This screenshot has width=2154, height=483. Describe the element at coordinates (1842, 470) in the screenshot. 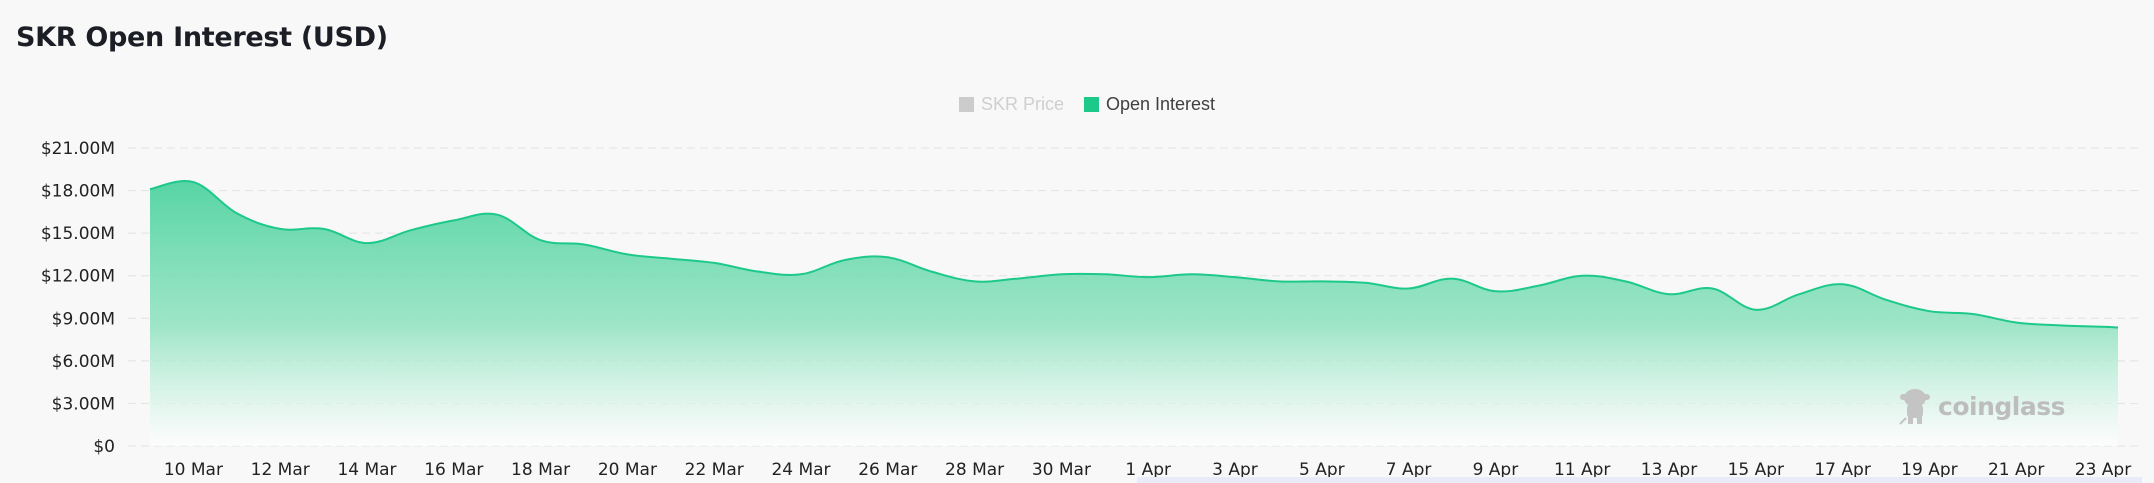

I see `x-tick-label: 17 Apr` at that location.